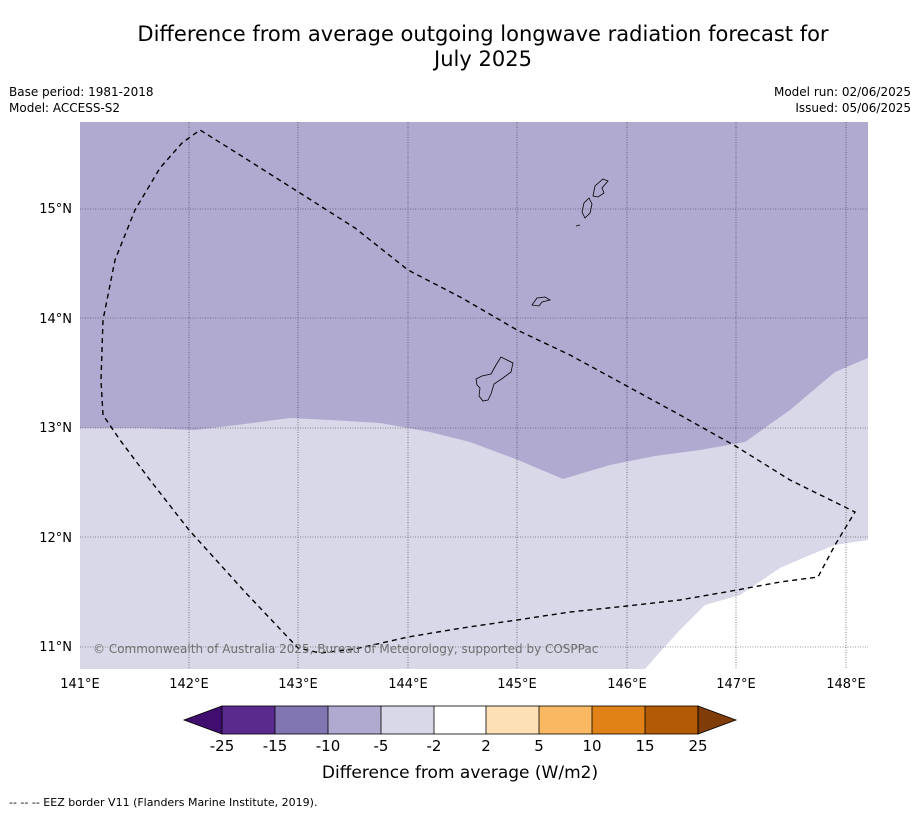 The height and width of the screenshot is (816, 919). I want to click on colorbar-dividers, so click(460, 720).